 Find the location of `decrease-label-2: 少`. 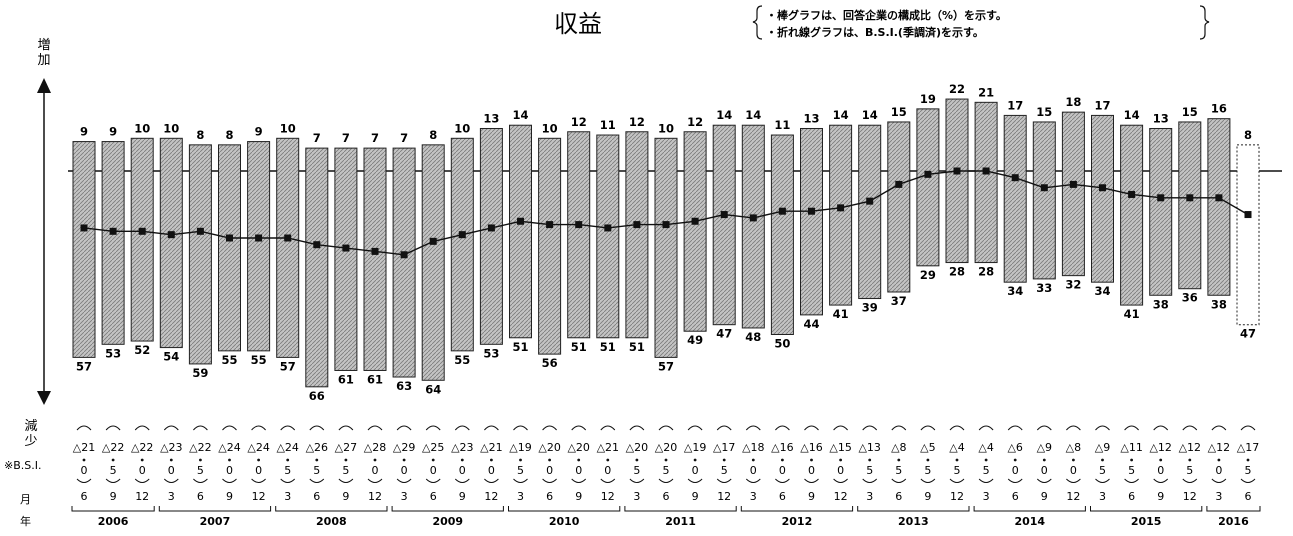

decrease-label-2: 少 is located at coordinates (30, 441).